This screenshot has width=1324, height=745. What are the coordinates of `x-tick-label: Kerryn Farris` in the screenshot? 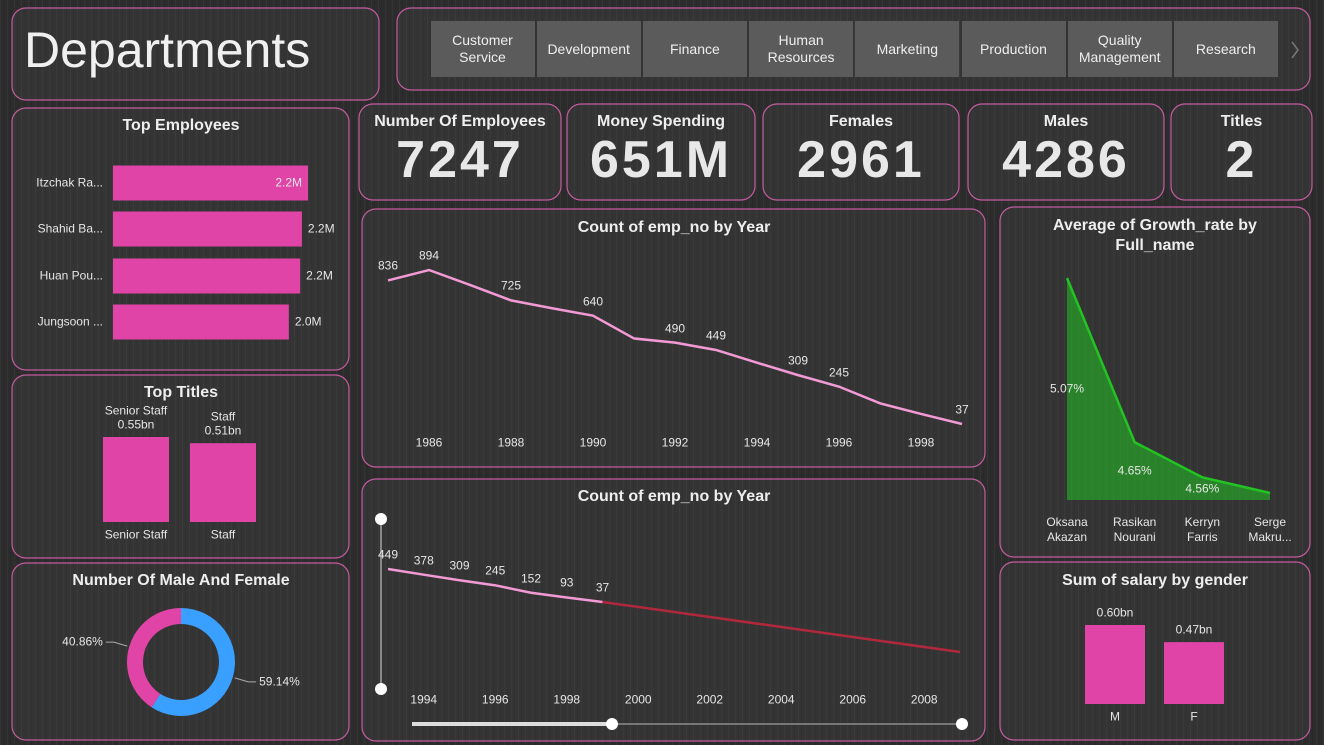 It's located at (1202, 529).